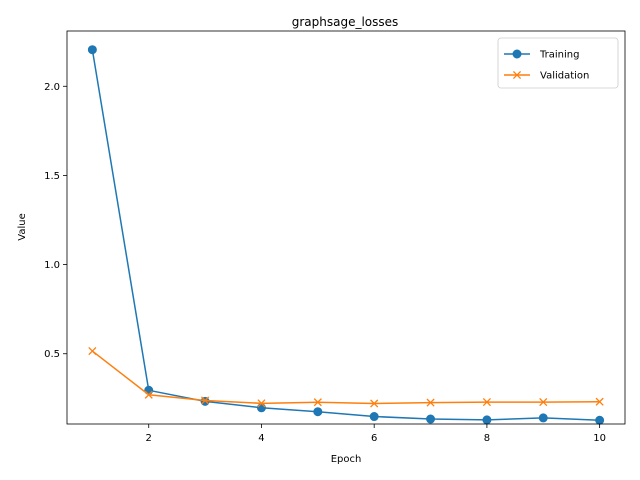 The height and width of the screenshot is (480, 640). Describe the element at coordinates (599, 438) in the screenshot. I see `x-tick-label: 10` at that location.